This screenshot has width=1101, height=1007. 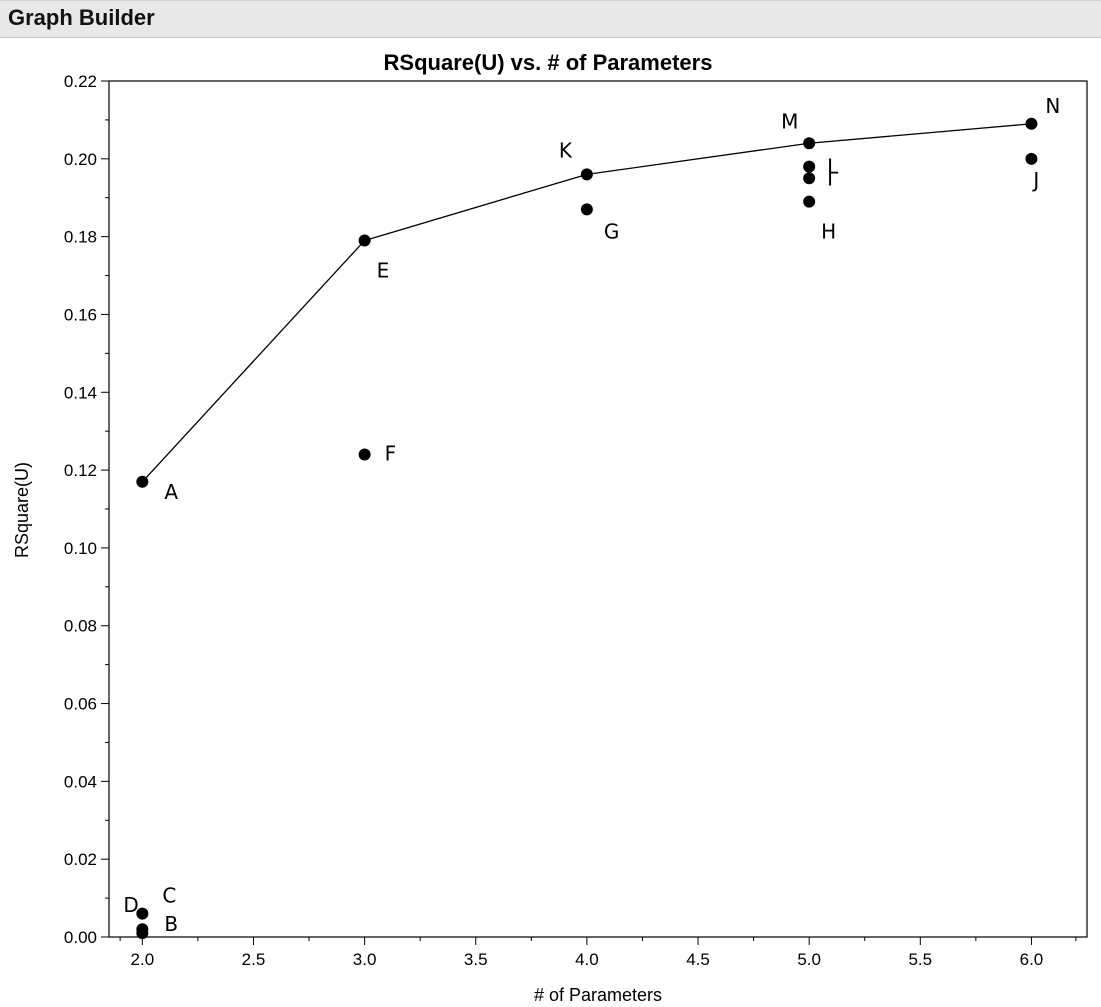 I want to click on data-point-h, so click(x=809, y=201).